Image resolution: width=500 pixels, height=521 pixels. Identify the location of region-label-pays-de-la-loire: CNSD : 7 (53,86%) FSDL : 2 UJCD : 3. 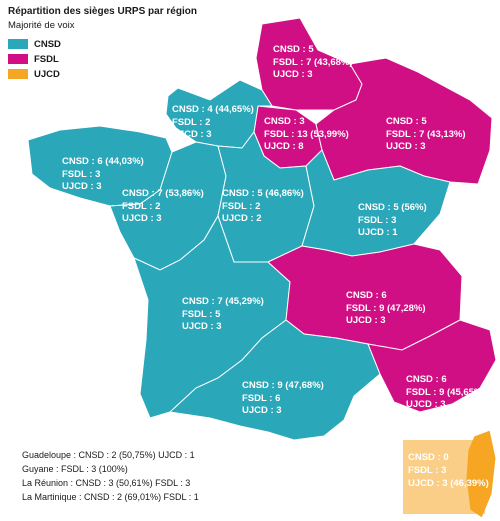
(163, 207).